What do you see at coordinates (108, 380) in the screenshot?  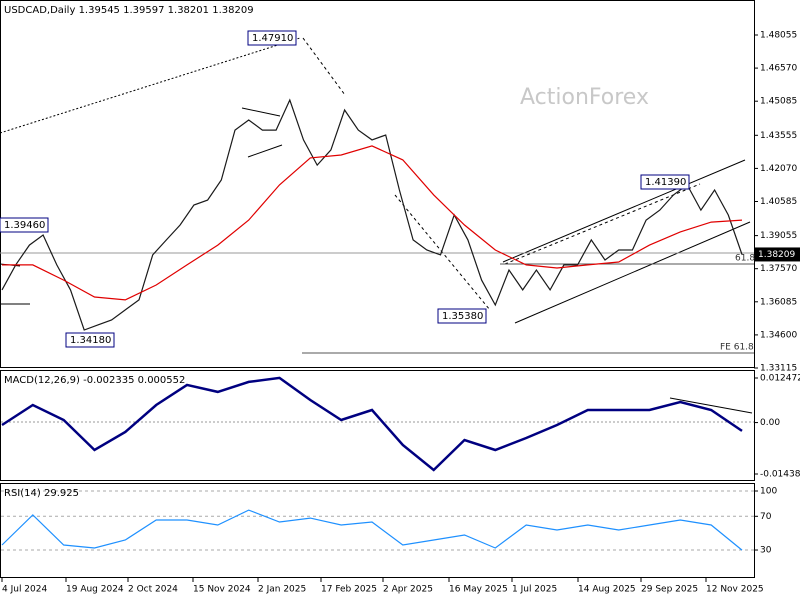 I see `reading: -0.002335` at bounding box center [108, 380].